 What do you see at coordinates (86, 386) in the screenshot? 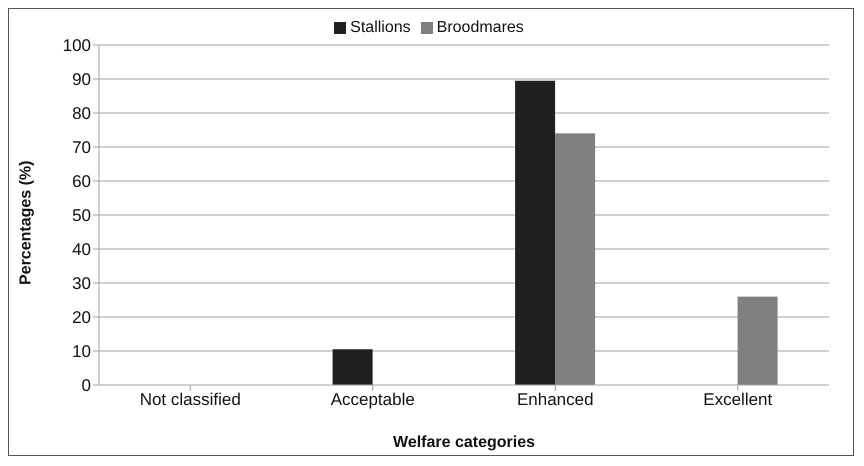
I see `y-tick-label: 0` at bounding box center [86, 386].